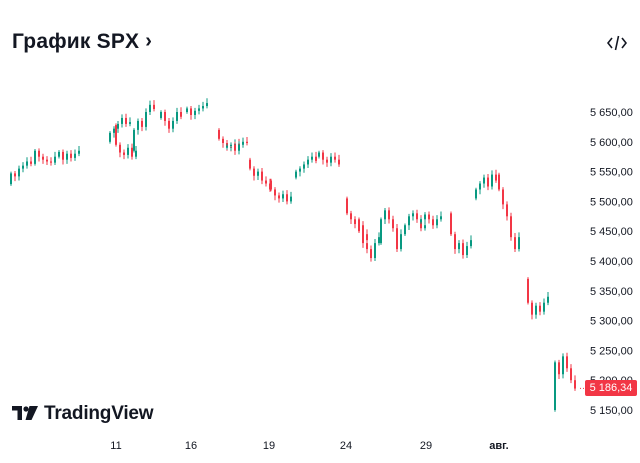 Image resolution: width=640 pixels, height=463 pixels. What do you see at coordinates (611, 143) in the screenshot?
I see `y-tick-label: 5 600,00` at bounding box center [611, 143].